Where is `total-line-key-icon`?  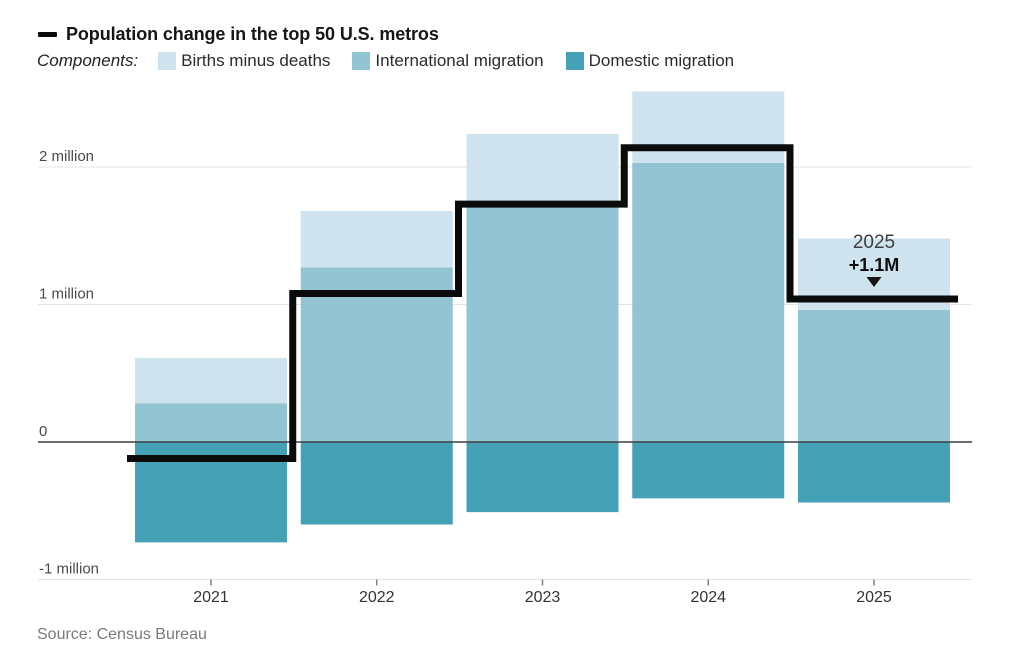 total-line-key-icon is located at coordinates (47, 34).